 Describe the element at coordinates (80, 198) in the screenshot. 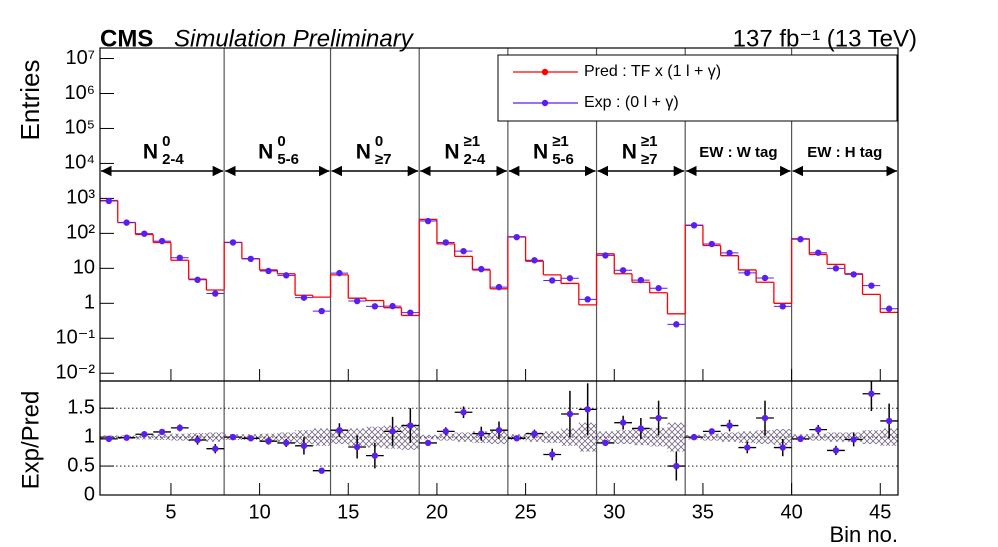

I see `y-tick-label: 10³` at that location.